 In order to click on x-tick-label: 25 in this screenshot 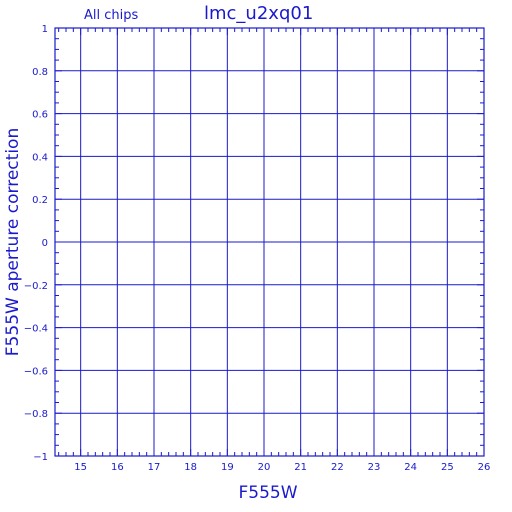, I will do `click(447, 467)`.